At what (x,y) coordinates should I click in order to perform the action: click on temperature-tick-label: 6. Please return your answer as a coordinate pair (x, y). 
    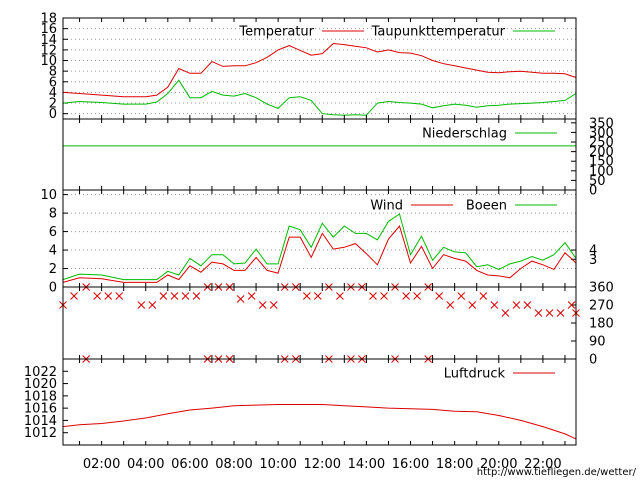
    Looking at the image, I should click on (53, 82).